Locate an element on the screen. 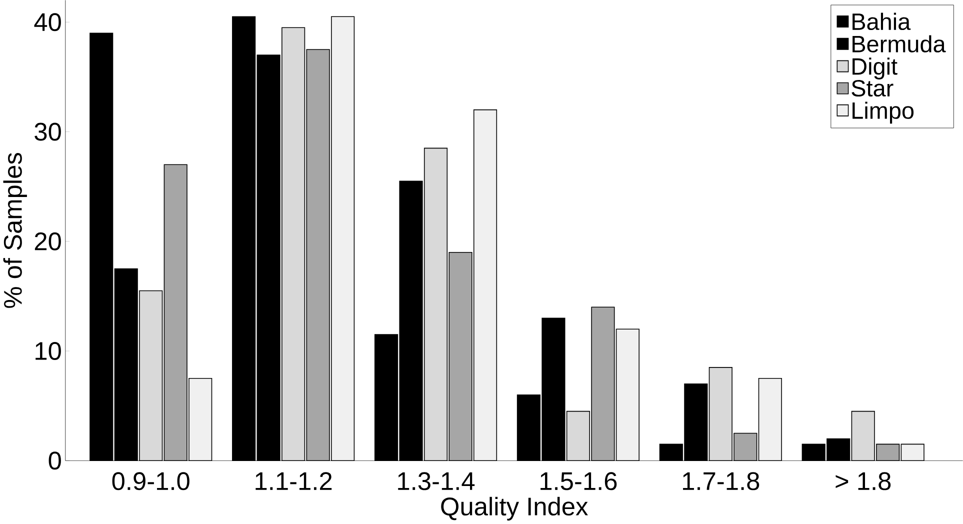 The width and height of the screenshot is (963, 524). legend-label: Bermuda is located at coordinates (899, 43).